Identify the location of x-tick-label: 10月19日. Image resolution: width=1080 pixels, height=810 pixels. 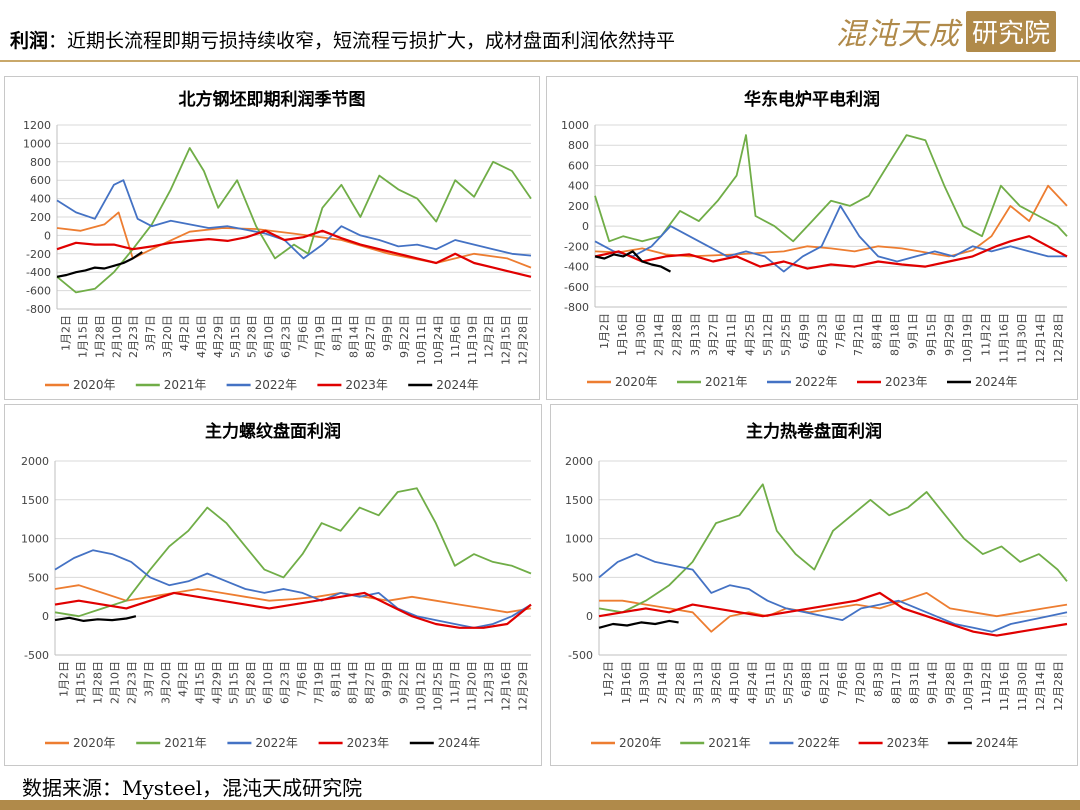
(968, 686).